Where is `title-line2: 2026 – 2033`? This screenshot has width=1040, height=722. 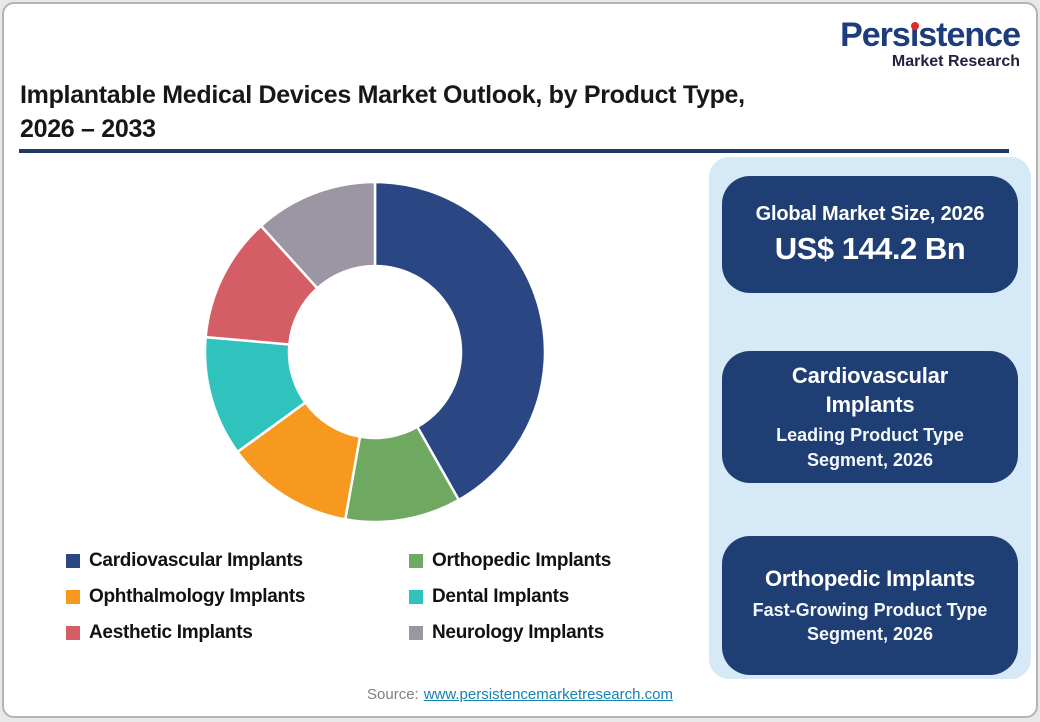
title-line2: 2026 – 2033 is located at coordinates (88, 129).